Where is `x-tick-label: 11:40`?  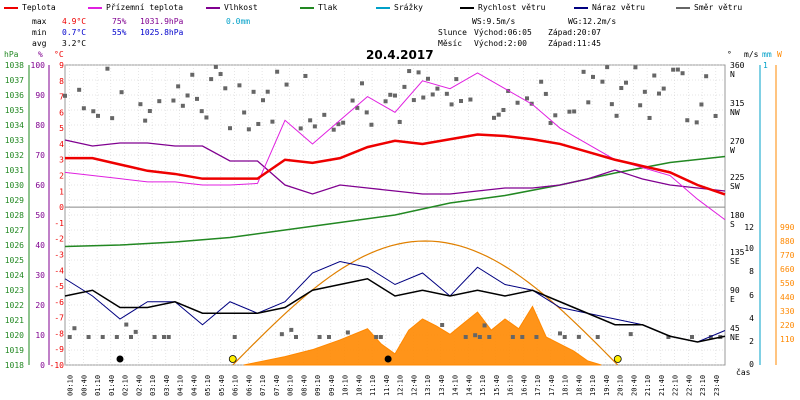 x-tick-label: 11:40 is located at coordinates (387, 385).